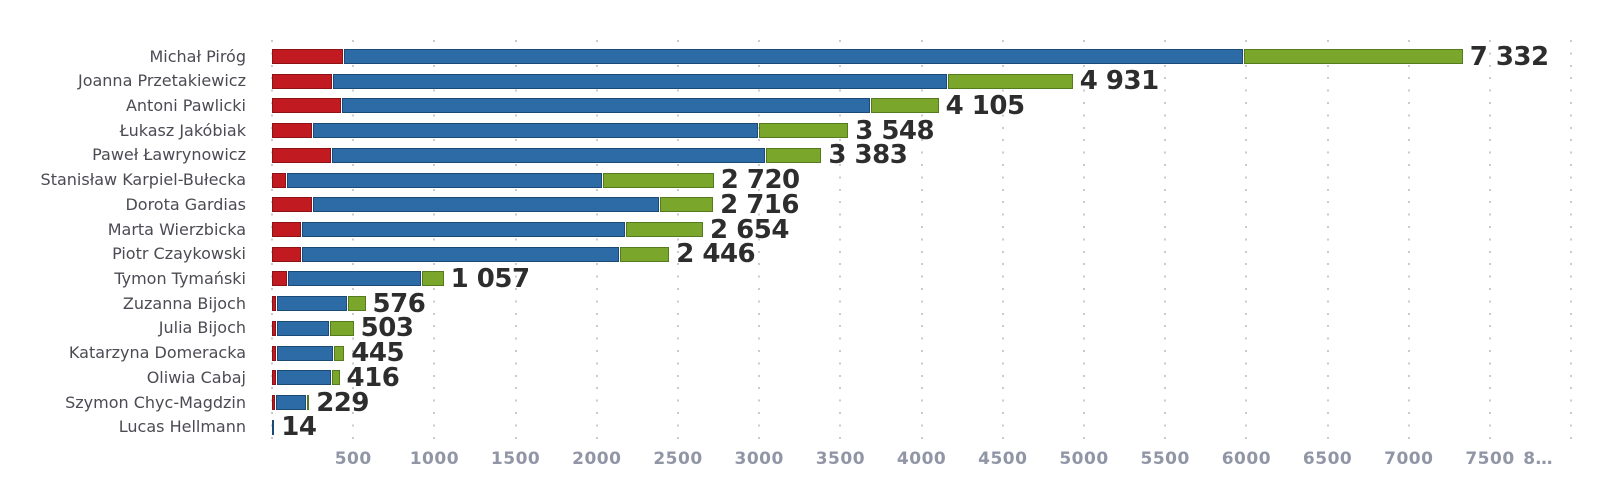  What do you see at coordinates (353, 459) in the screenshot?
I see `x-tick-label: 500` at bounding box center [353, 459].